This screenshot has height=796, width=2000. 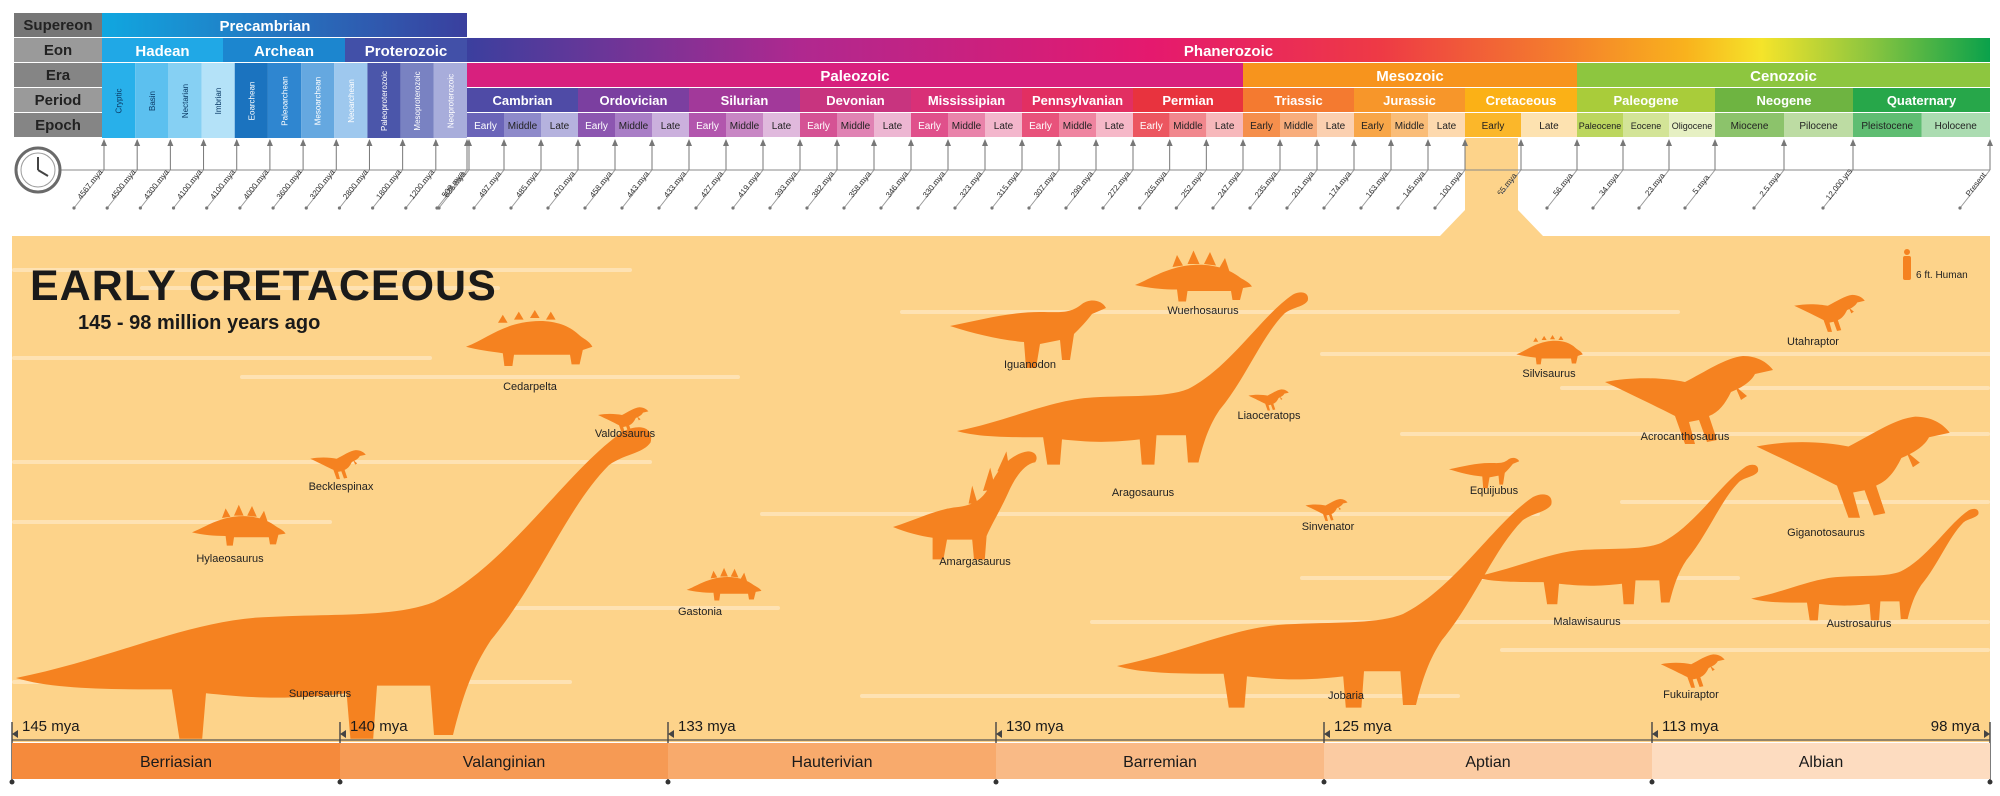 I want to click on time-tick: 458 mya, so click(x=600, y=174).